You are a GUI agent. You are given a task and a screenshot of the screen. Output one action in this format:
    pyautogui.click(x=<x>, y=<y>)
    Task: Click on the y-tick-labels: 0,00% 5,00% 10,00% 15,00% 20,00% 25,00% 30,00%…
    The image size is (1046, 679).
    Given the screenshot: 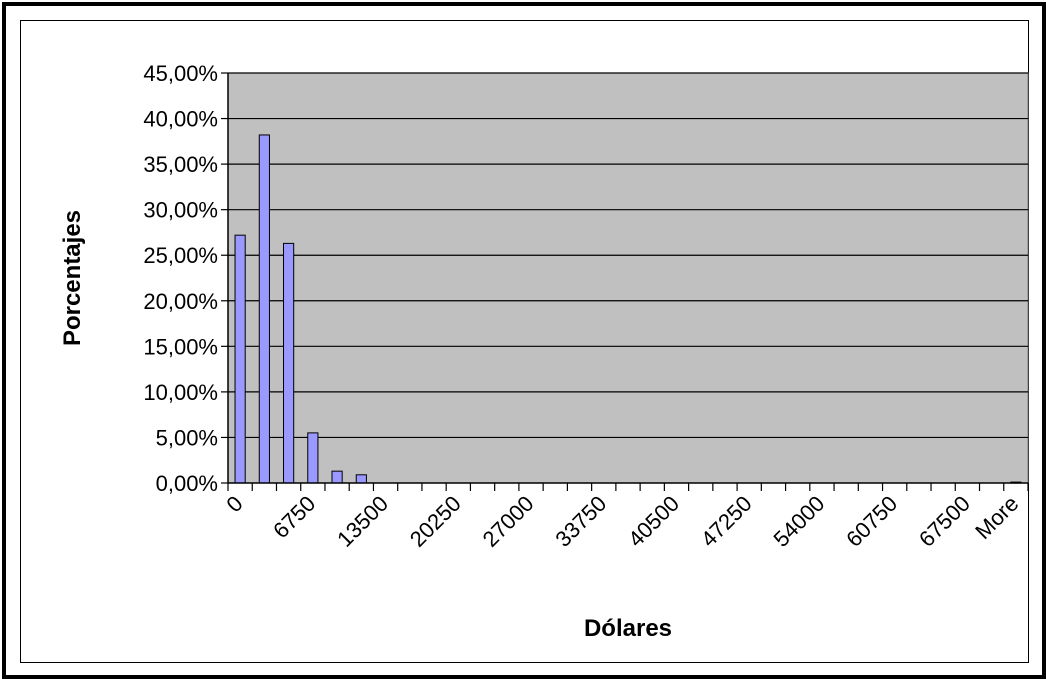 What is the action you would take?
    pyautogui.click(x=180, y=278)
    